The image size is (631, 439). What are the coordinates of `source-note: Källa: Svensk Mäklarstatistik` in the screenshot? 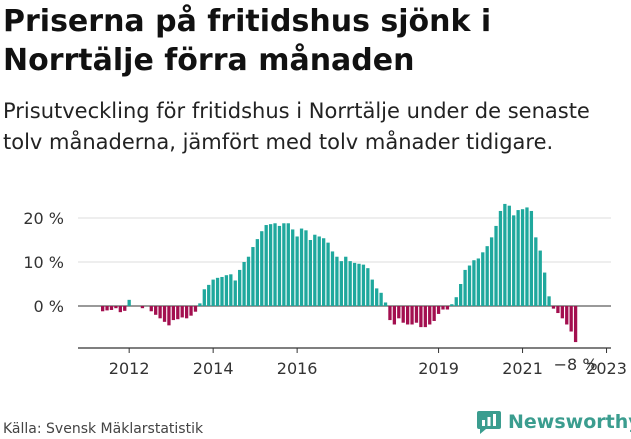 It's located at (103, 429).